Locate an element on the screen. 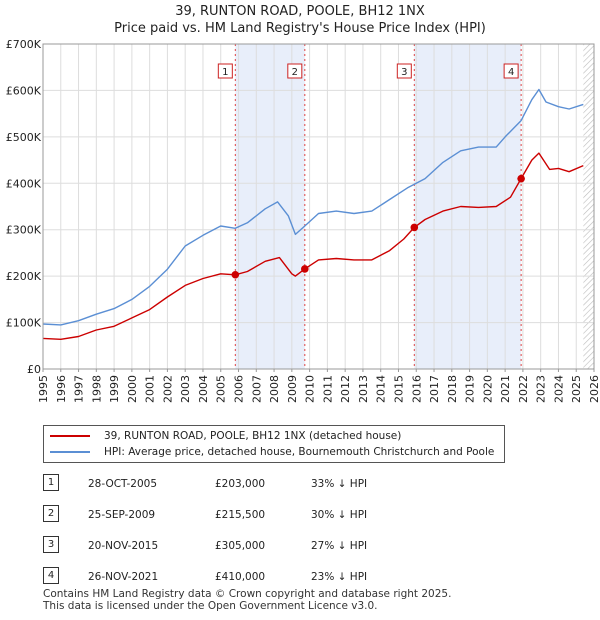  y-tick-label: £100K is located at coordinates (24, 323).